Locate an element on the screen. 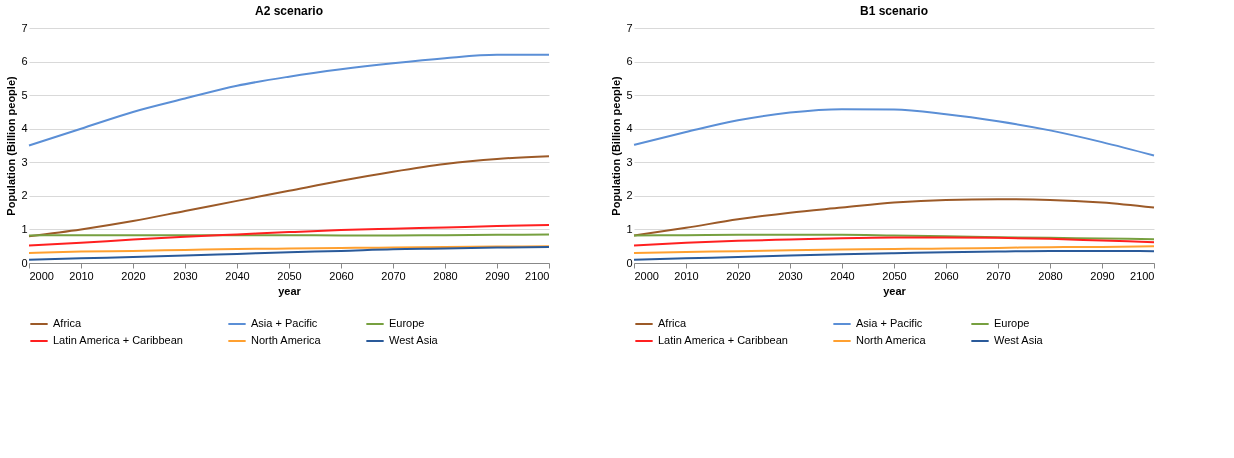  chart-title: B1 scenario is located at coordinates (894, 11).